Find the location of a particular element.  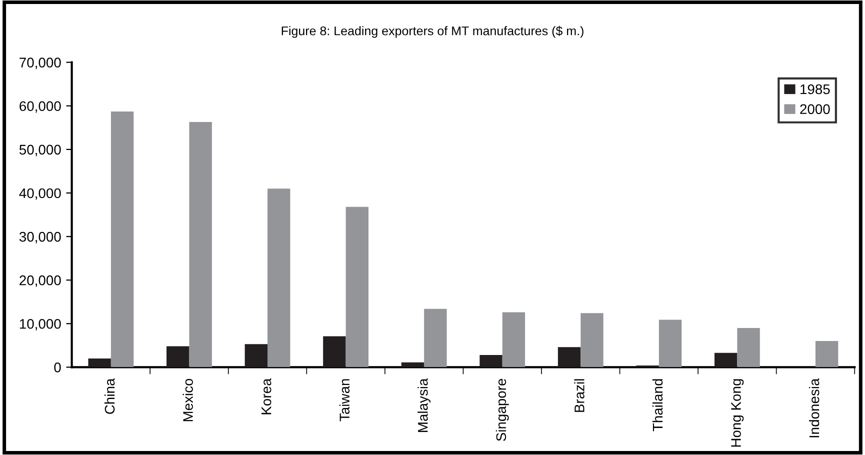

y-tick-label: 30,000 is located at coordinates (40, 238).